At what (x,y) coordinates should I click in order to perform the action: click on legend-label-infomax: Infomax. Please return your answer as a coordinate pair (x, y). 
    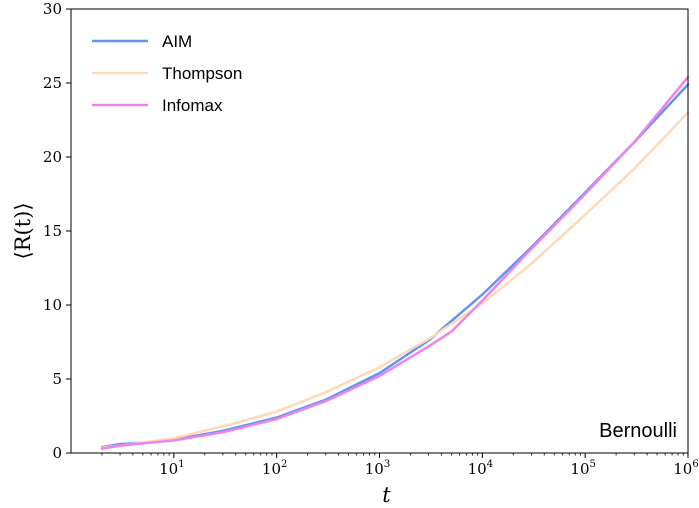
    Looking at the image, I should click on (192, 105).